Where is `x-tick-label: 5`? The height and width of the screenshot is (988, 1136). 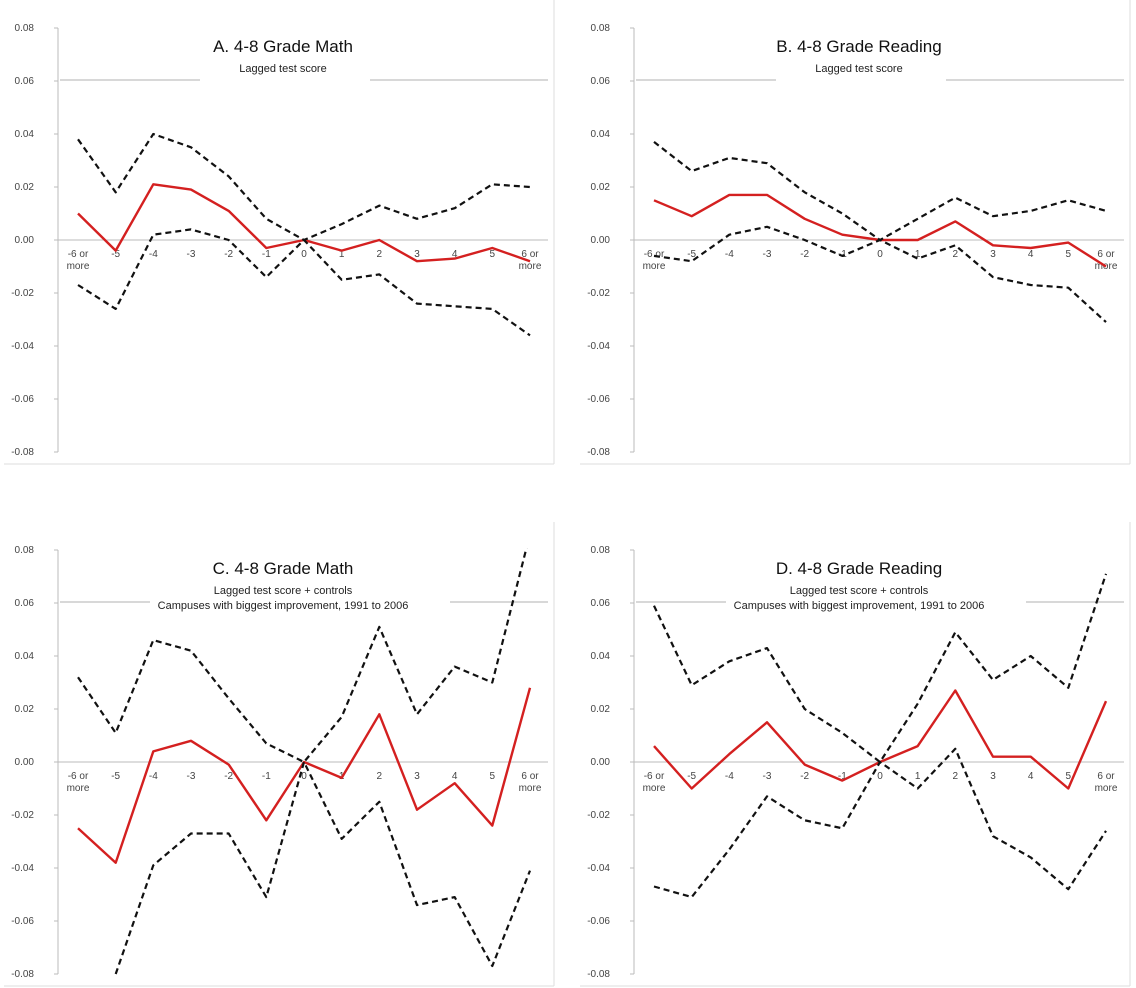 x-tick-label: 5 is located at coordinates (1069, 776).